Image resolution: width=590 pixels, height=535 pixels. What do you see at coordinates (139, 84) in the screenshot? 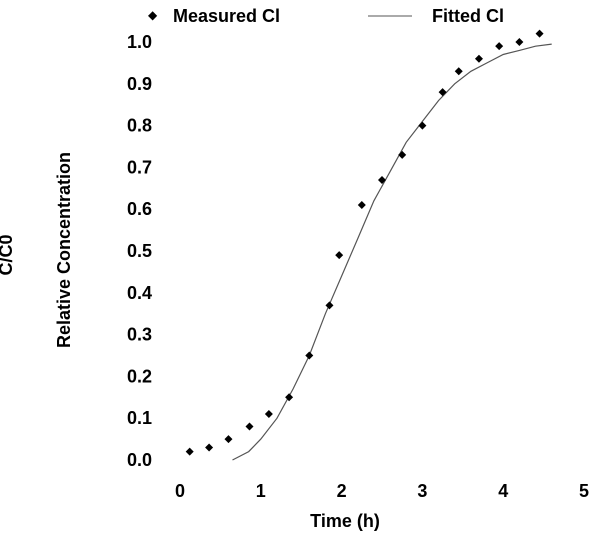
I see `y-tick-label: 0.9` at bounding box center [139, 84].